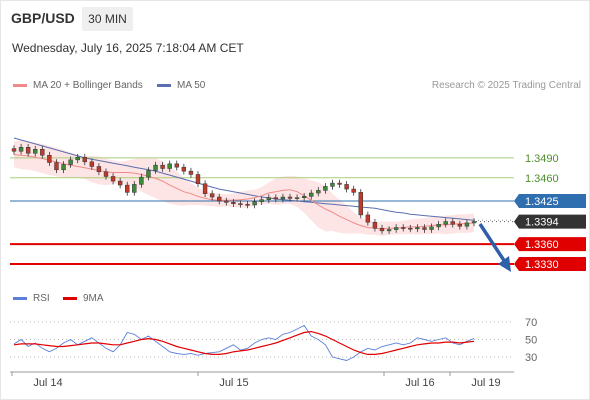  Describe the element at coordinates (531, 323) in the screenshot. I see `rsi-tick-70: 70` at that location.